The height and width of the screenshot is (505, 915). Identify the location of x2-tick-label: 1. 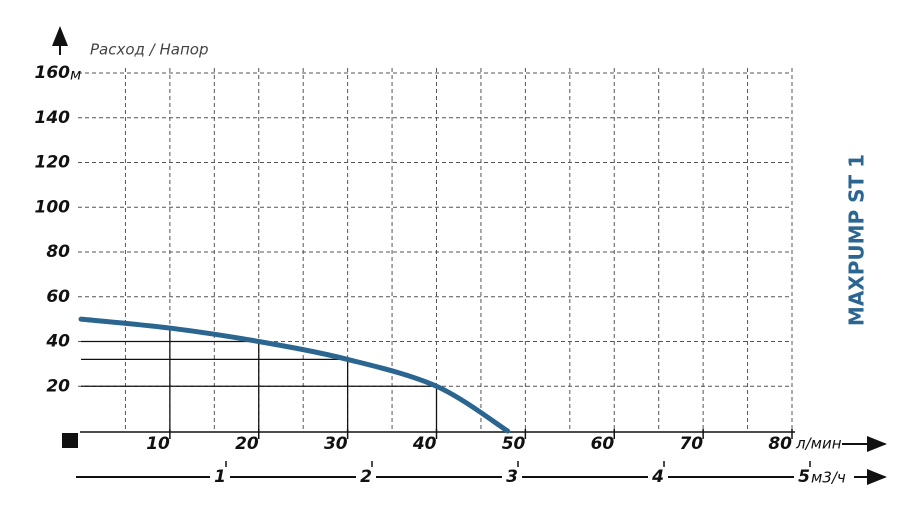
(220, 477).